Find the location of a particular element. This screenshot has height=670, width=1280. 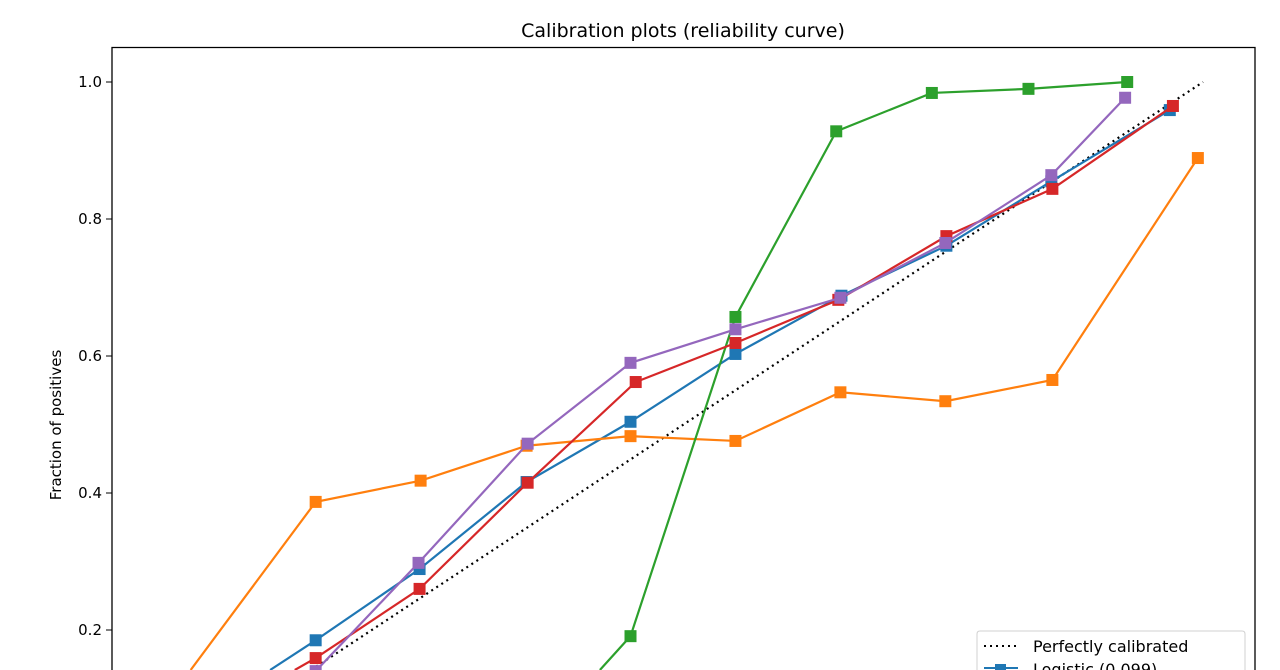

legend-label-perfect: Perfectly calibrated is located at coordinates (1110, 646).